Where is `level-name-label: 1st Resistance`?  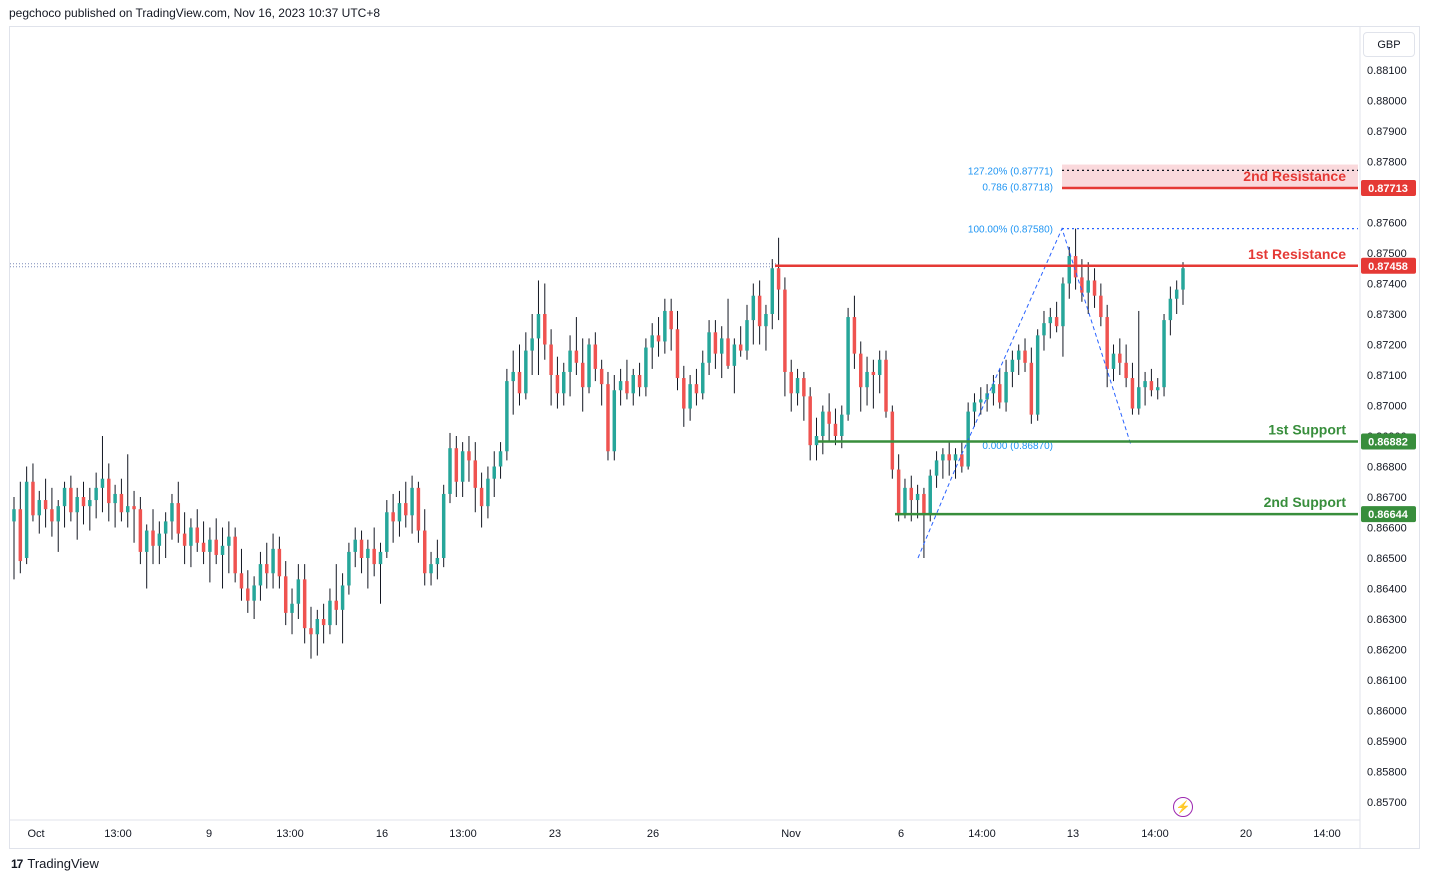 level-name-label: 1st Resistance is located at coordinates (1297, 254).